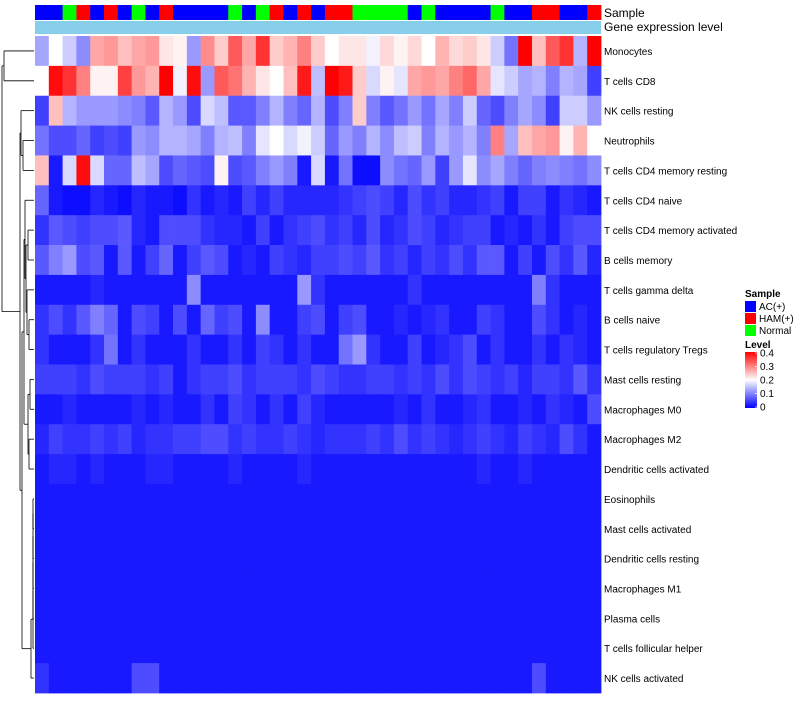  Describe the element at coordinates (318, 27) in the screenshot. I see `expression-level-bar` at that location.